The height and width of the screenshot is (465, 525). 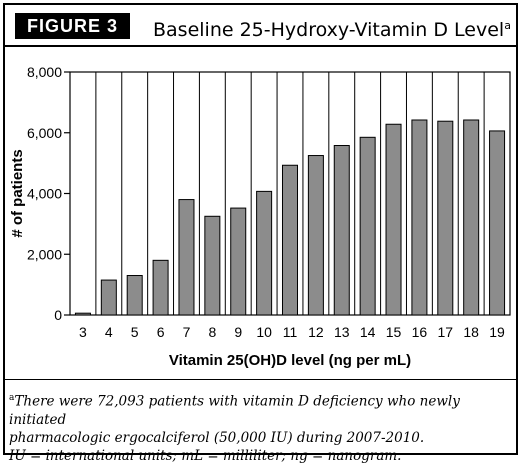 What do you see at coordinates (290, 332) in the screenshot?
I see `x-tick-label: 11` at bounding box center [290, 332].